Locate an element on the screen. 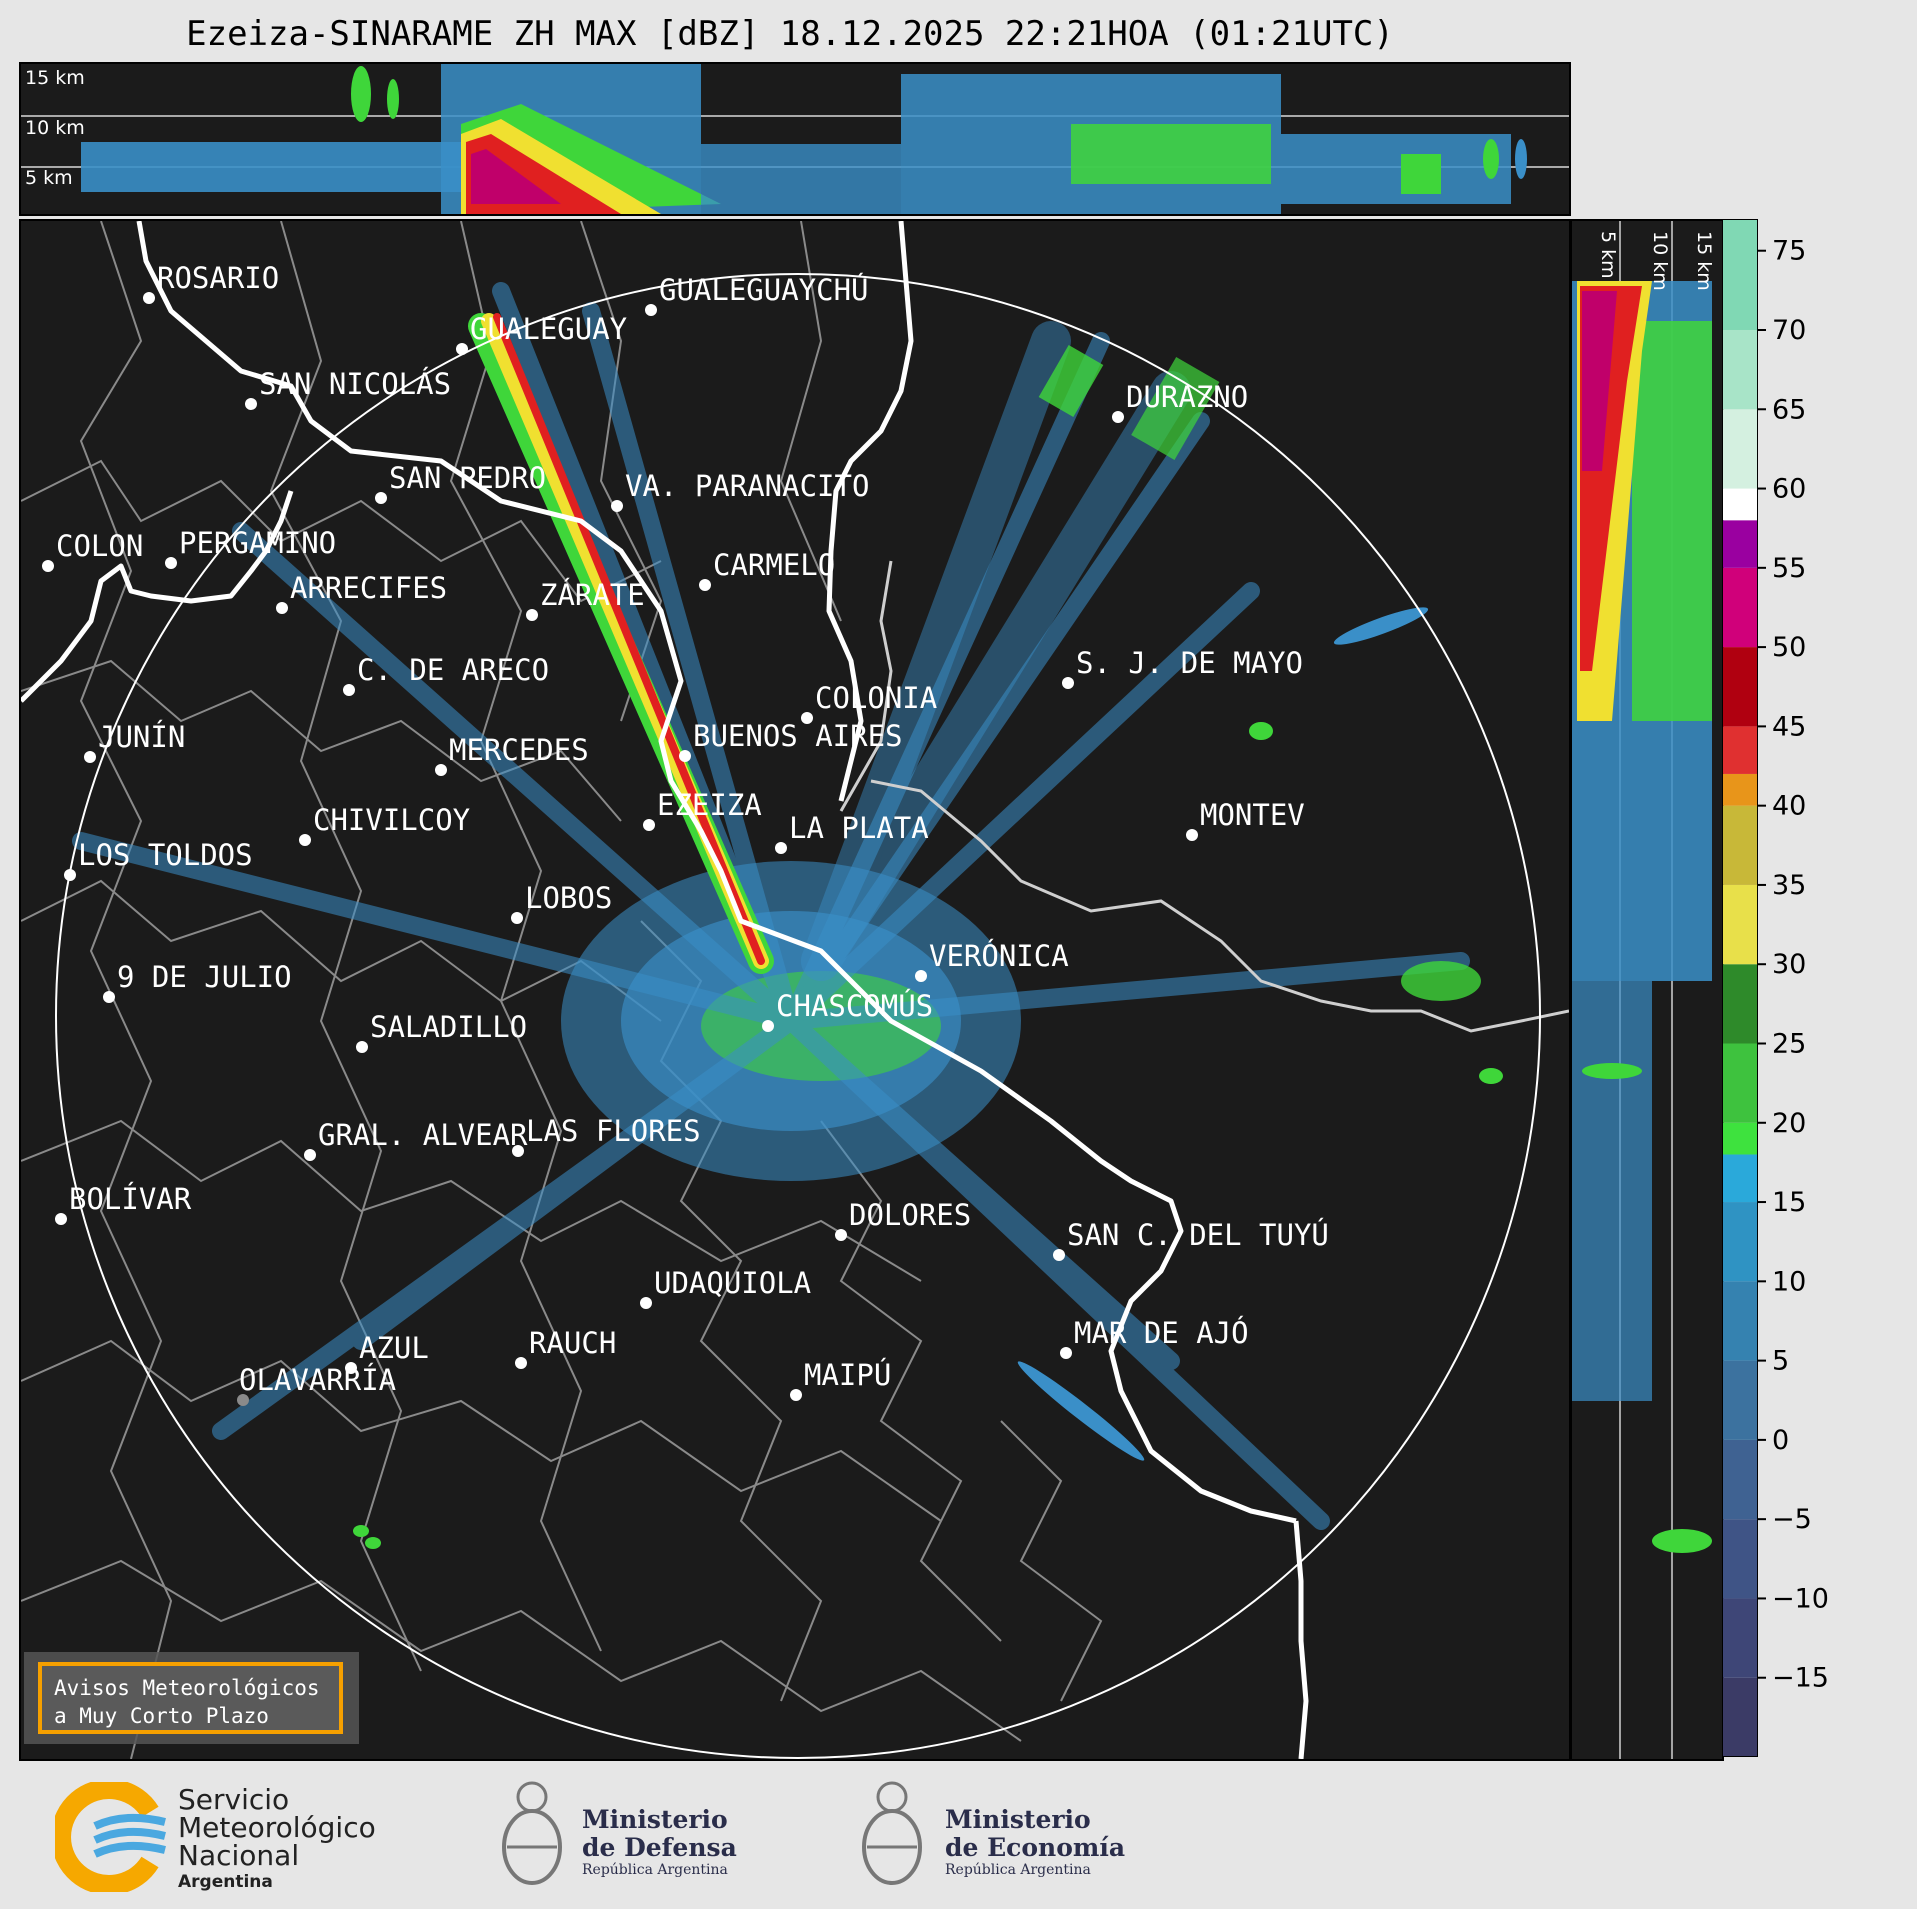  city-16: BUENOS AIRES is located at coordinates (791, 740).